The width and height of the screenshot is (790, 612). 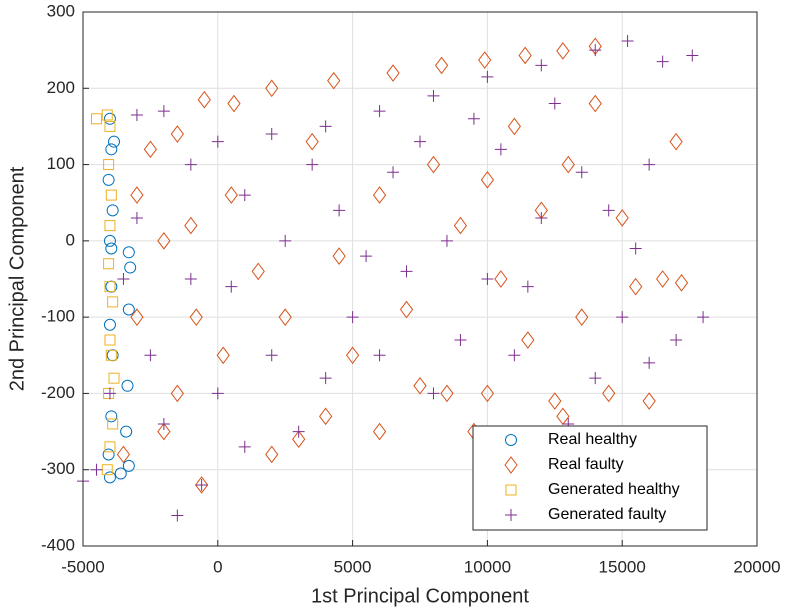 What do you see at coordinates (82, 566) in the screenshot?
I see `x-tick-label: -5000` at bounding box center [82, 566].